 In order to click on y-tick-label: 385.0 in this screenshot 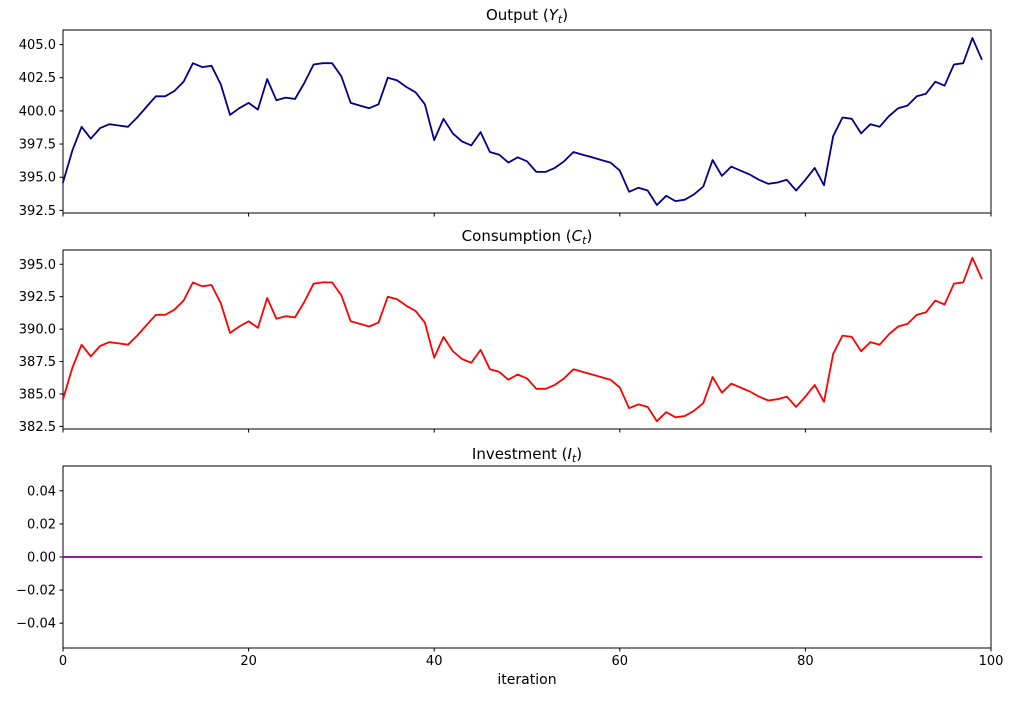, I will do `click(37, 394)`.